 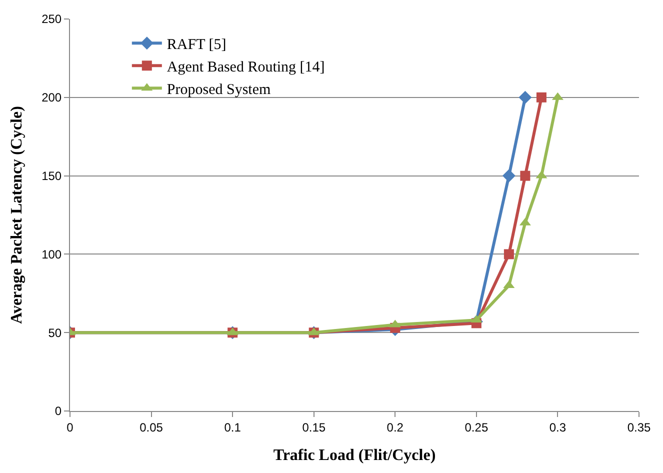 What do you see at coordinates (52, 176) in the screenshot?
I see `y-tick-label: 150` at bounding box center [52, 176].